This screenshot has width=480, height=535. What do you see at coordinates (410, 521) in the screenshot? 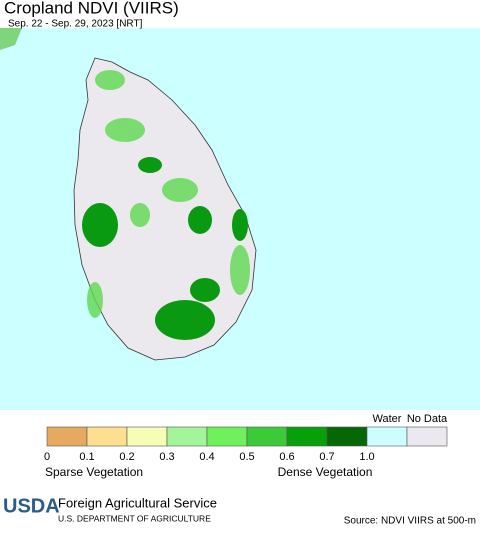
I see `source: Source: NDVI VIIRS at 500-m` at bounding box center [410, 521].